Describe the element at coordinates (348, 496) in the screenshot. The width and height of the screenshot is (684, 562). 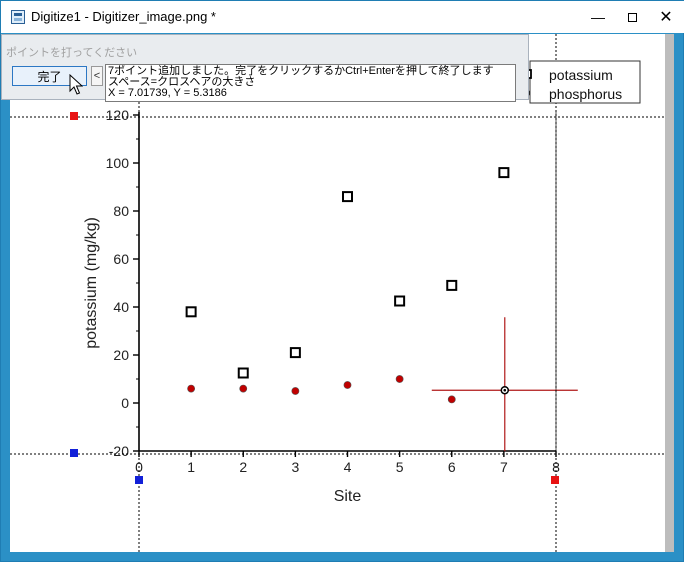
I see `x-axis-title: Site` at that location.